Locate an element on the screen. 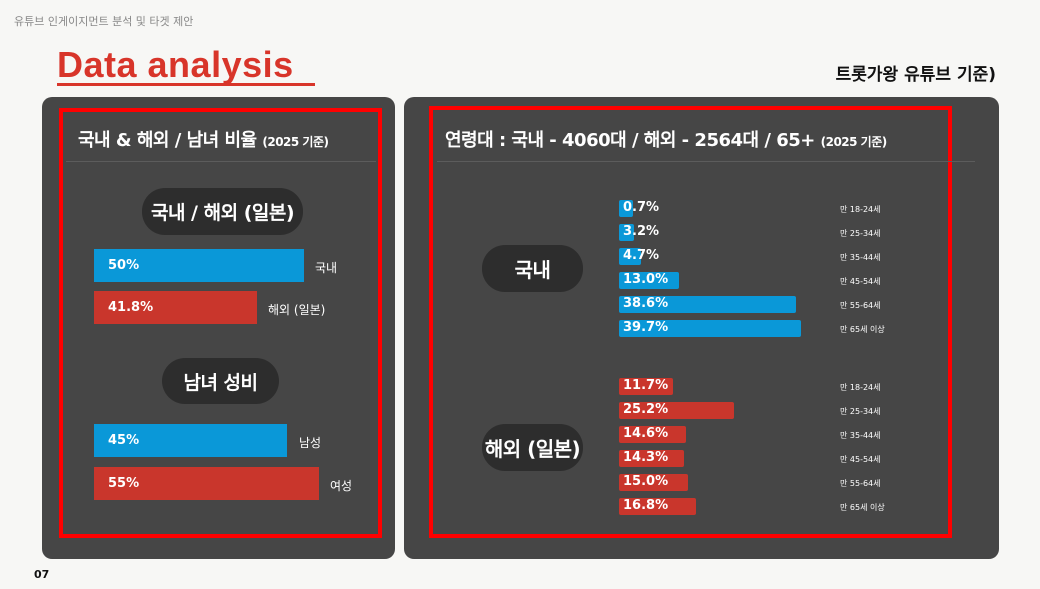 The image size is (1040, 589). region-title-pill: 국내 / 해외 (일본) is located at coordinates (222, 211).